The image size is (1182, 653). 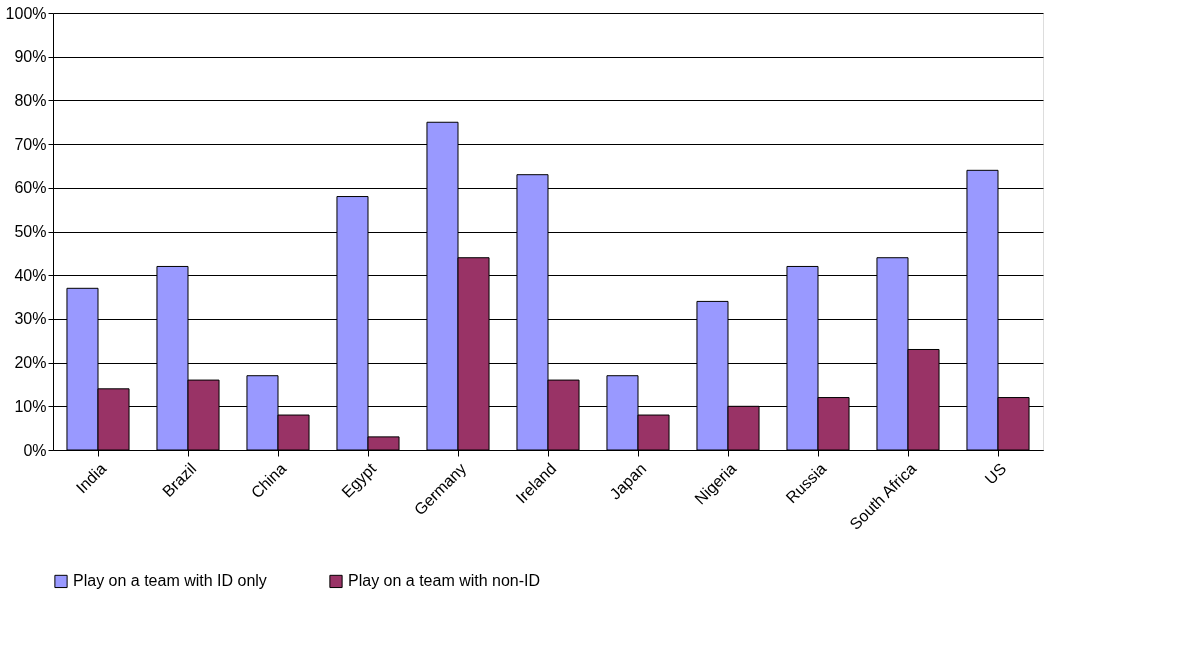 What do you see at coordinates (26, 13) in the screenshot?
I see `y-tick-label: 100%` at bounding box center [26, 13].